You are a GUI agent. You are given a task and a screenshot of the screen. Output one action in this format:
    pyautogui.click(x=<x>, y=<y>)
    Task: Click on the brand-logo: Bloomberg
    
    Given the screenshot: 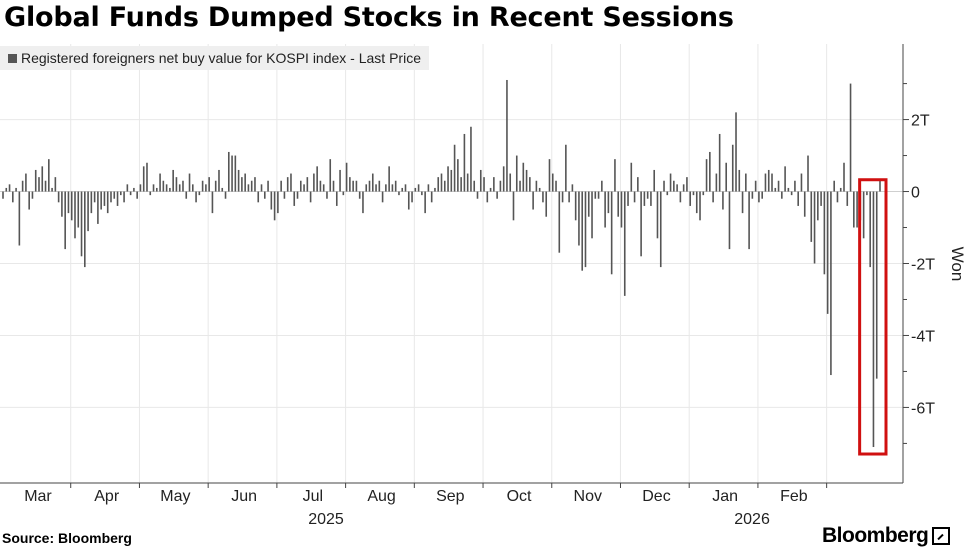 What is the action you would take?
    pyautogui.click(x=886, y=536)
    